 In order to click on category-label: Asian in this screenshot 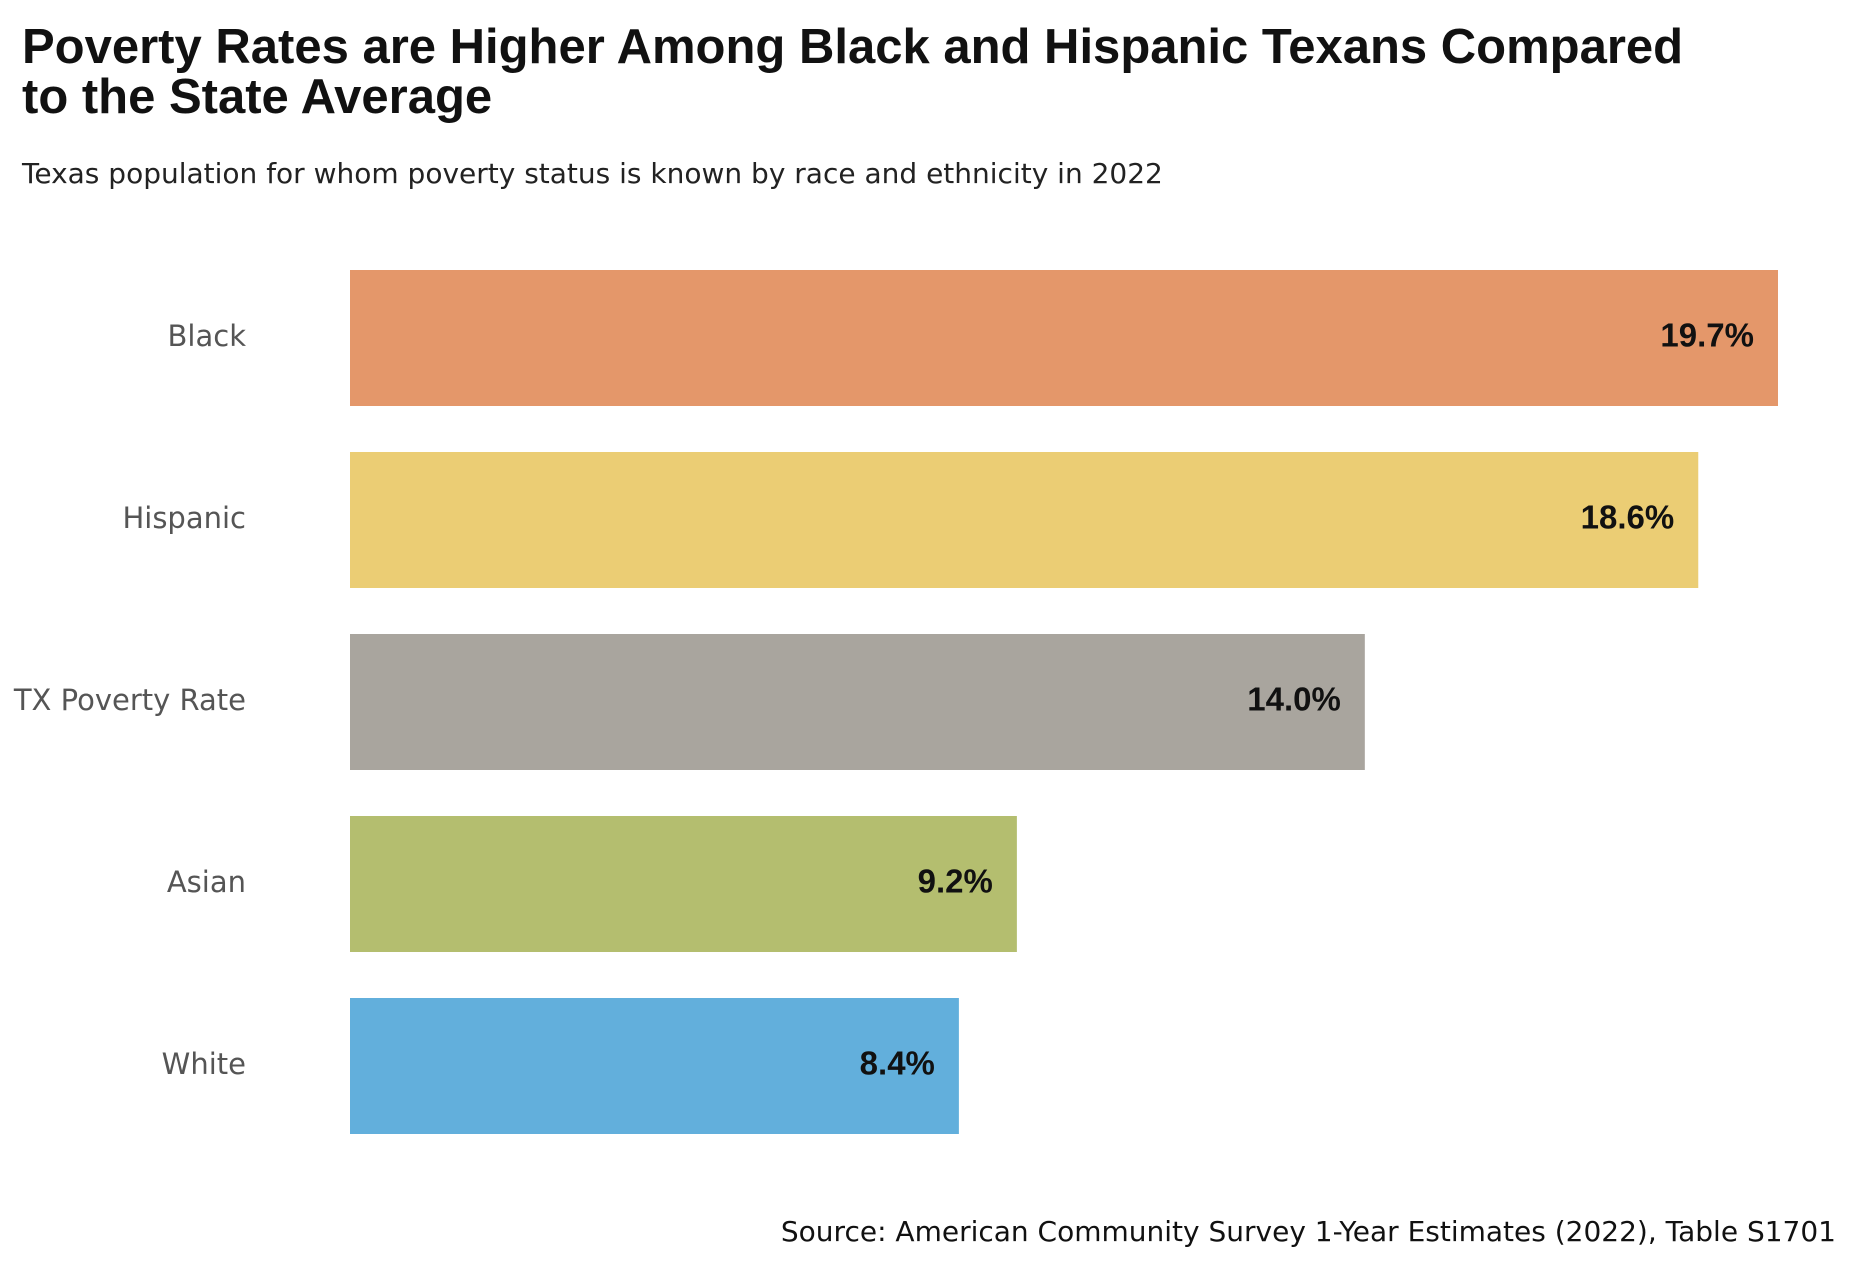, I will do `click(206, 882)`.